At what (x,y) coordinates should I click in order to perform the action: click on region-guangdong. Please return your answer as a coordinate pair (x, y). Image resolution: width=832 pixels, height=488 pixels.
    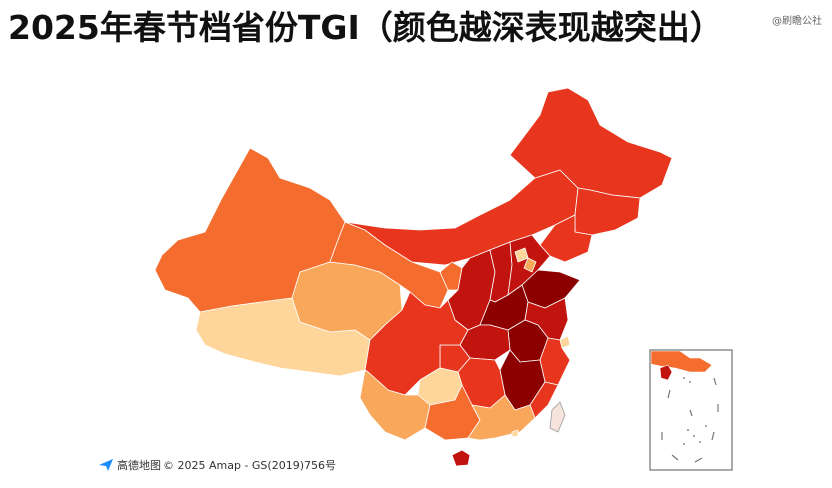
    Looking at the image, I should click on (501, 417).